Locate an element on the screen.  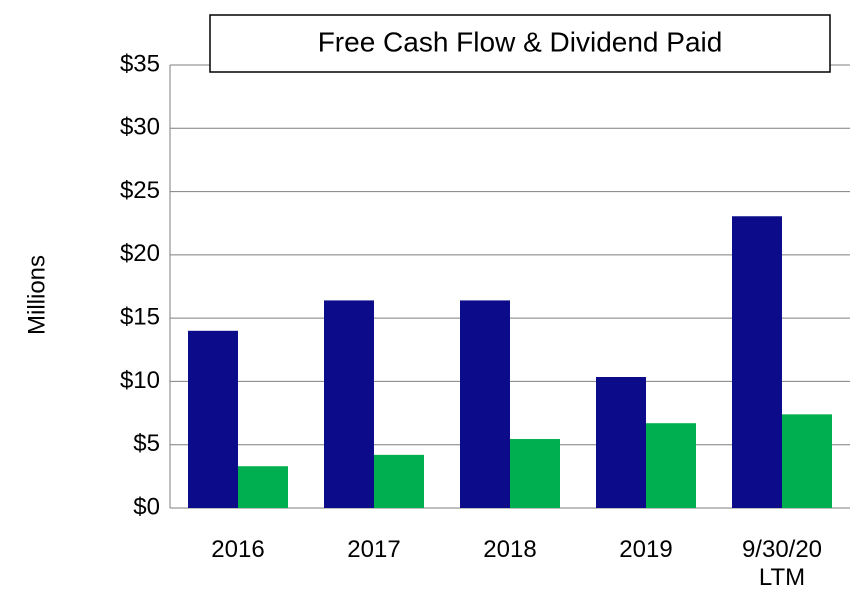
y-tick-label: $5 is located at coordinates (146, 443).